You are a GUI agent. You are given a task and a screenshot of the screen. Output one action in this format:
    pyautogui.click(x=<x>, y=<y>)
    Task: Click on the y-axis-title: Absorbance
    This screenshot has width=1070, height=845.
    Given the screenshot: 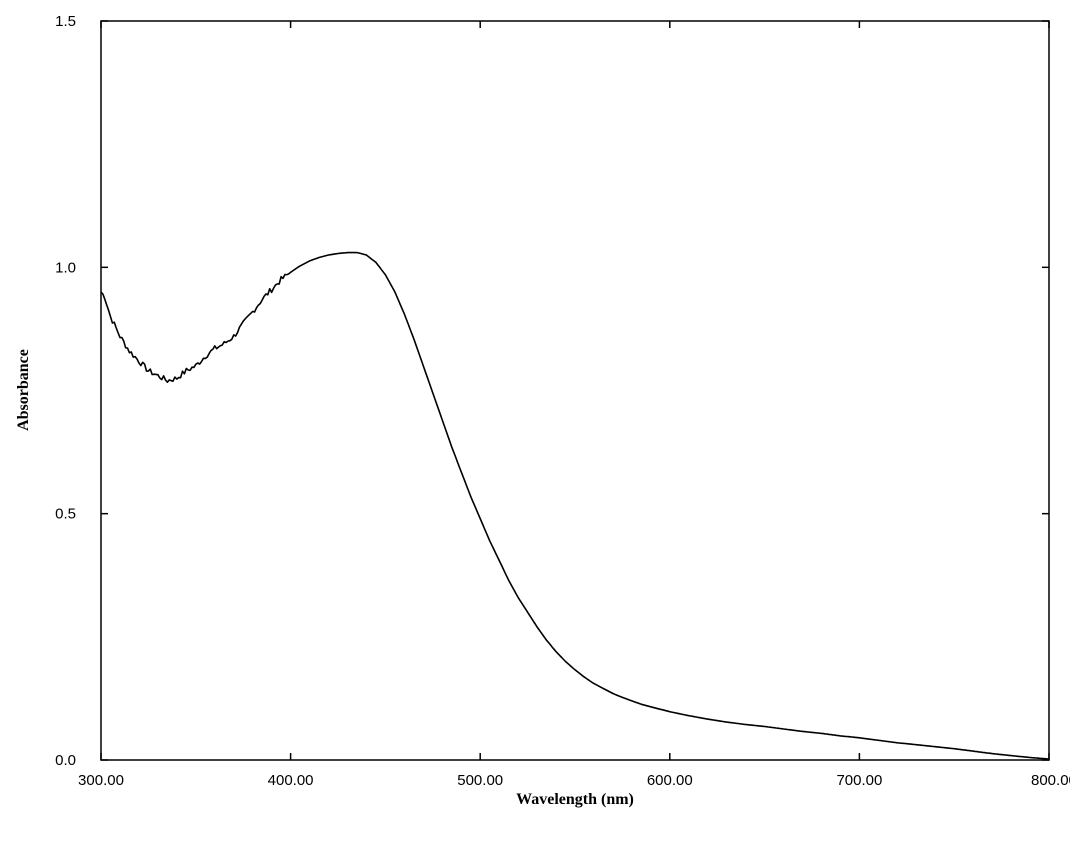 What is the action you would take?
    pyautogui.click(x=23, y=390)
    